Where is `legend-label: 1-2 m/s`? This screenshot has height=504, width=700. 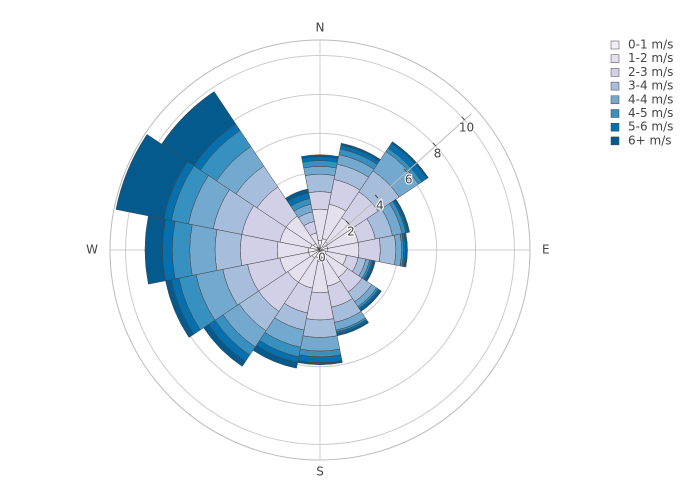
legend-label: 1-2 m/s is located at coordinates (650, 58).